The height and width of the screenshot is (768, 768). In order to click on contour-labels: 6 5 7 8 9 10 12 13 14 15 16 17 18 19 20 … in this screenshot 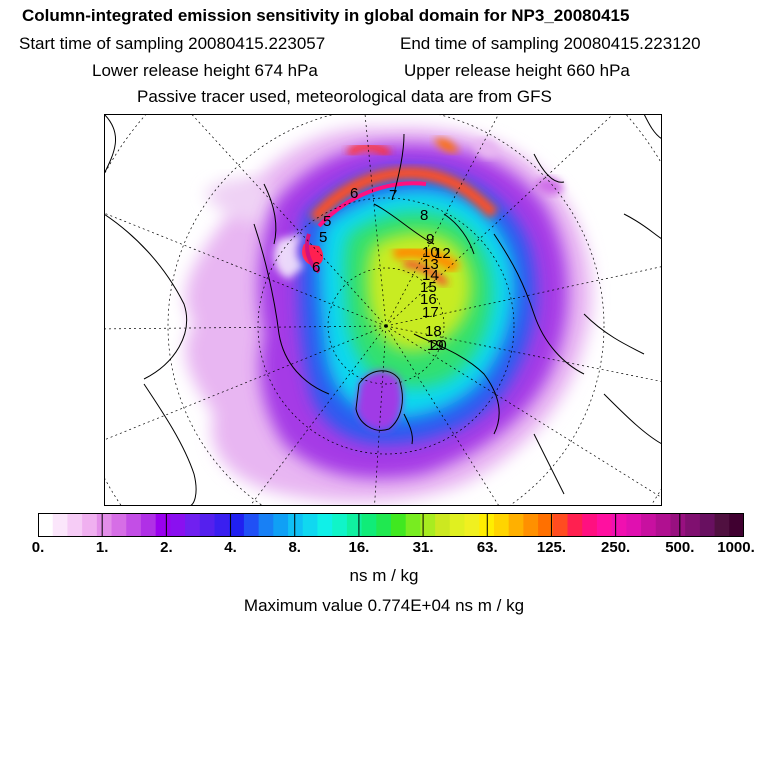, I will do `click(381, 269)`.